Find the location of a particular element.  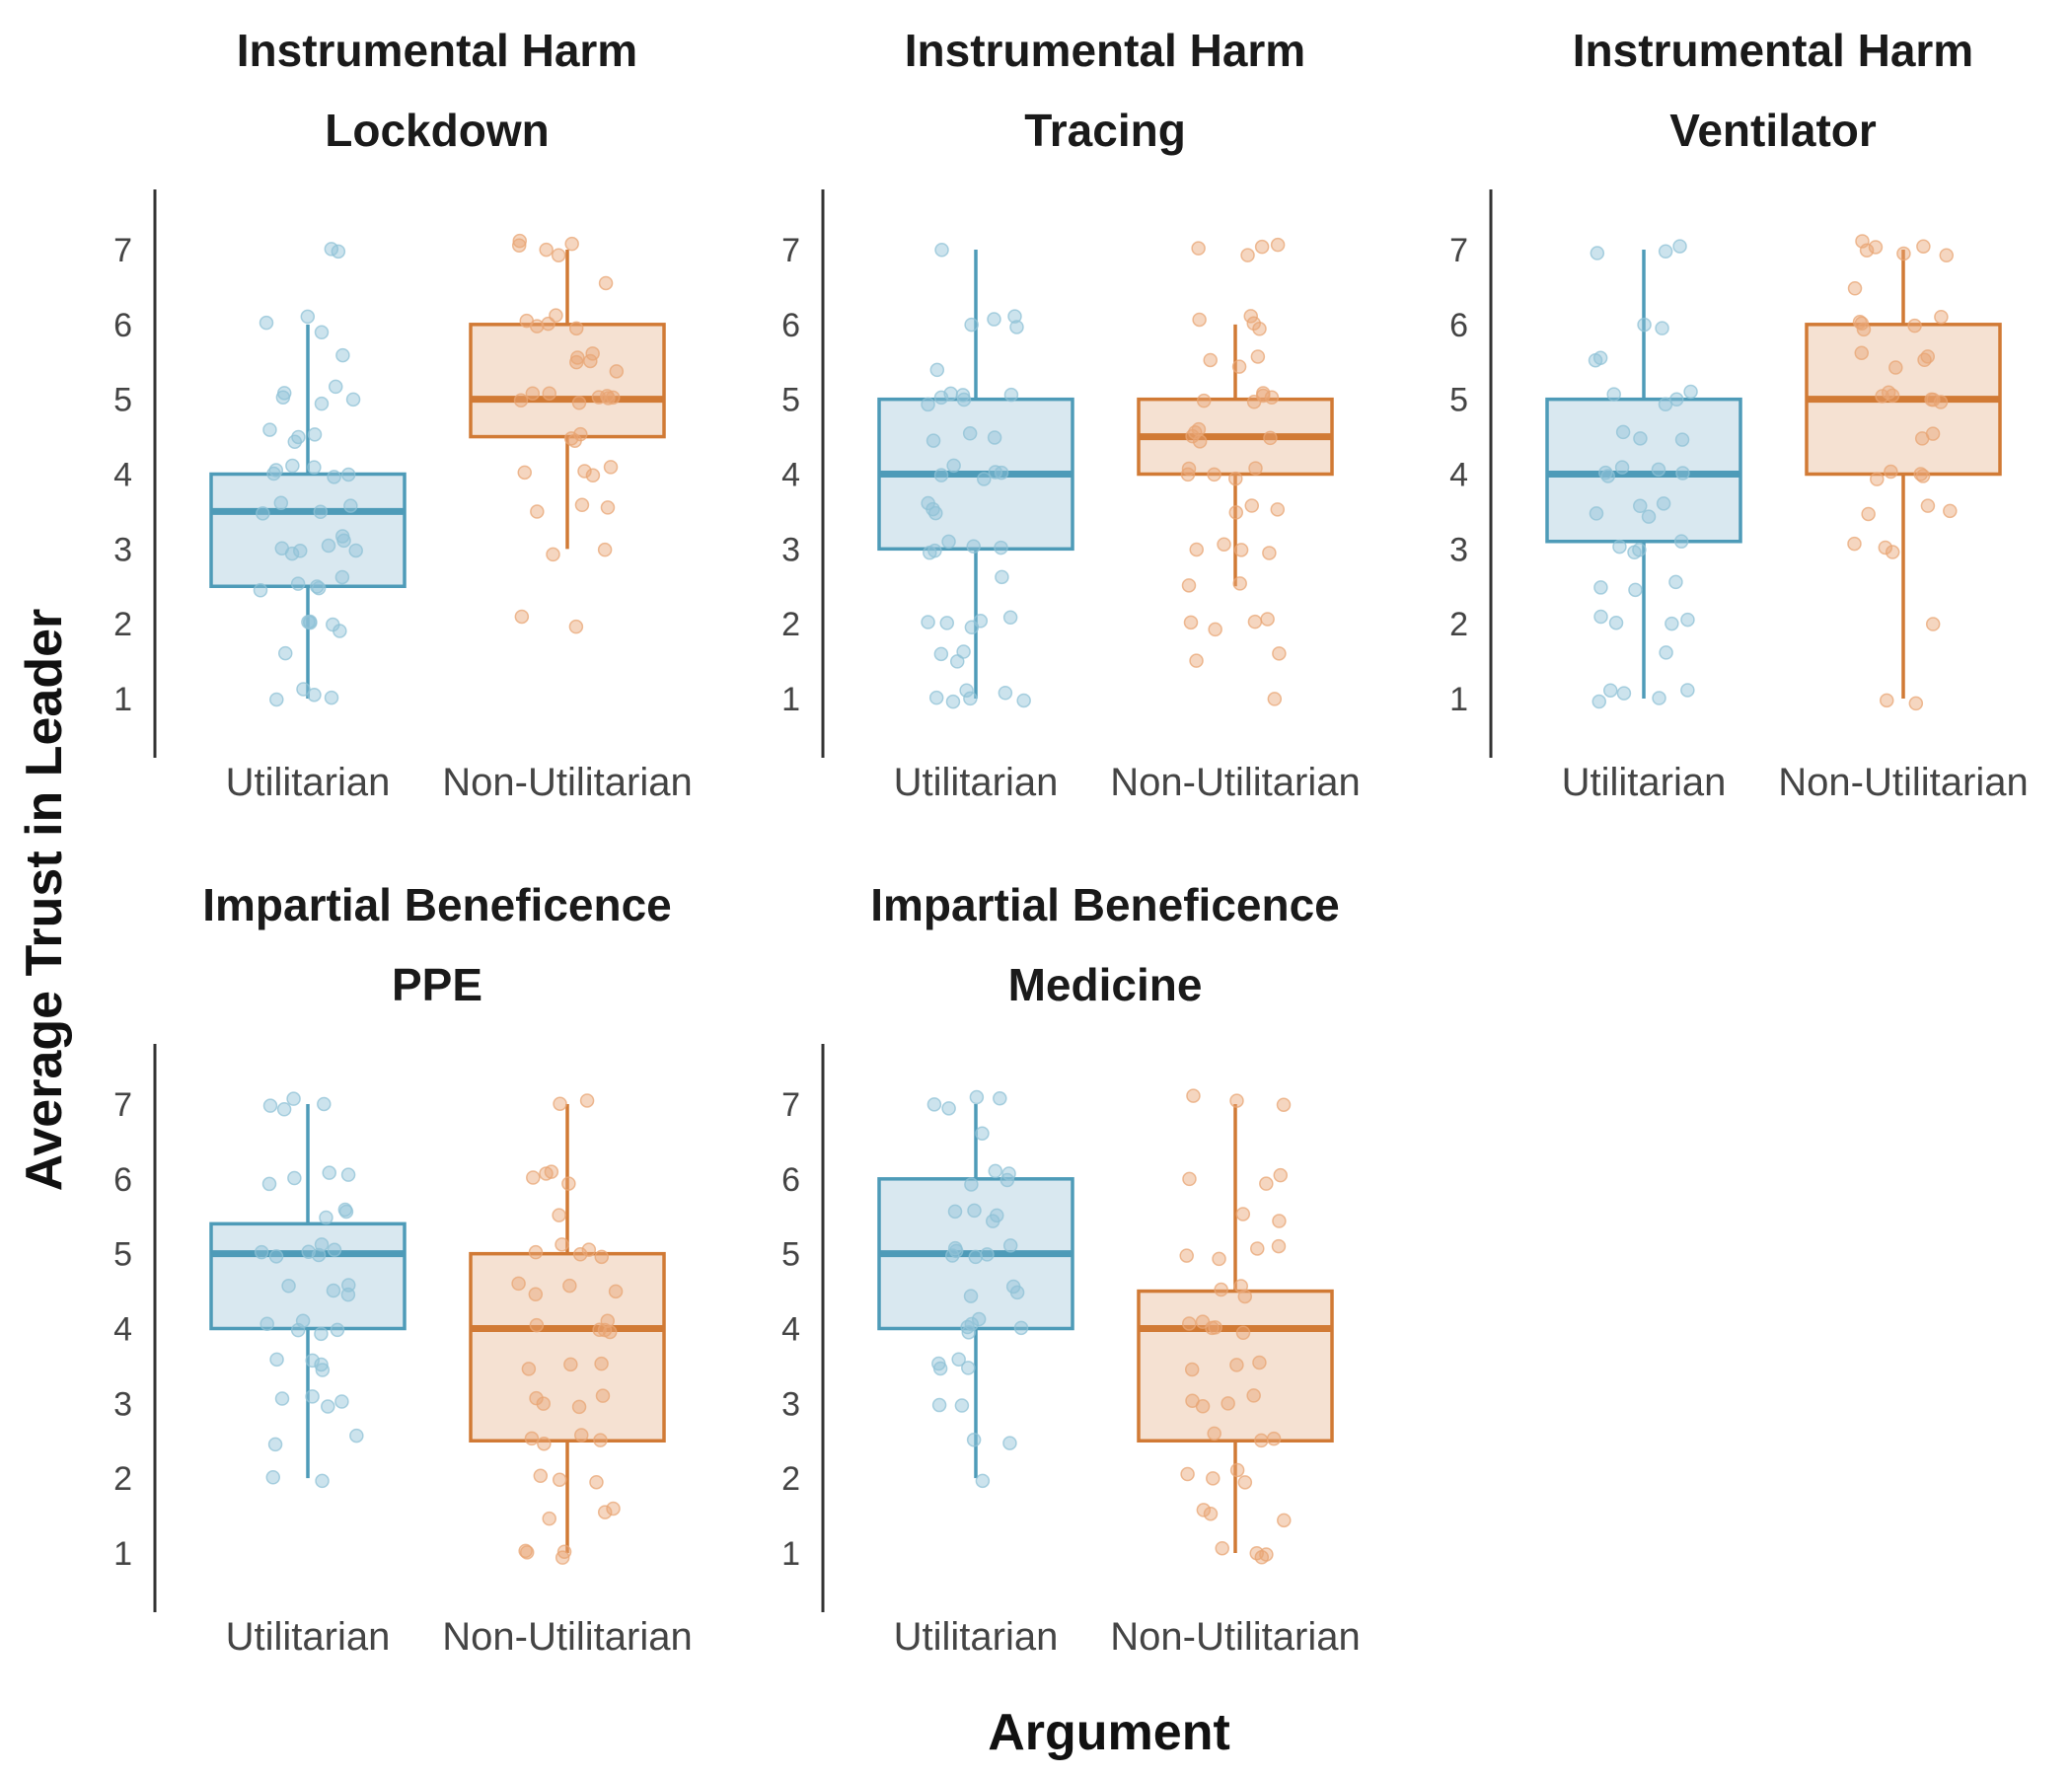

panel-title-line1: Impartial Beneficence is located at coordinates (1105, 905).